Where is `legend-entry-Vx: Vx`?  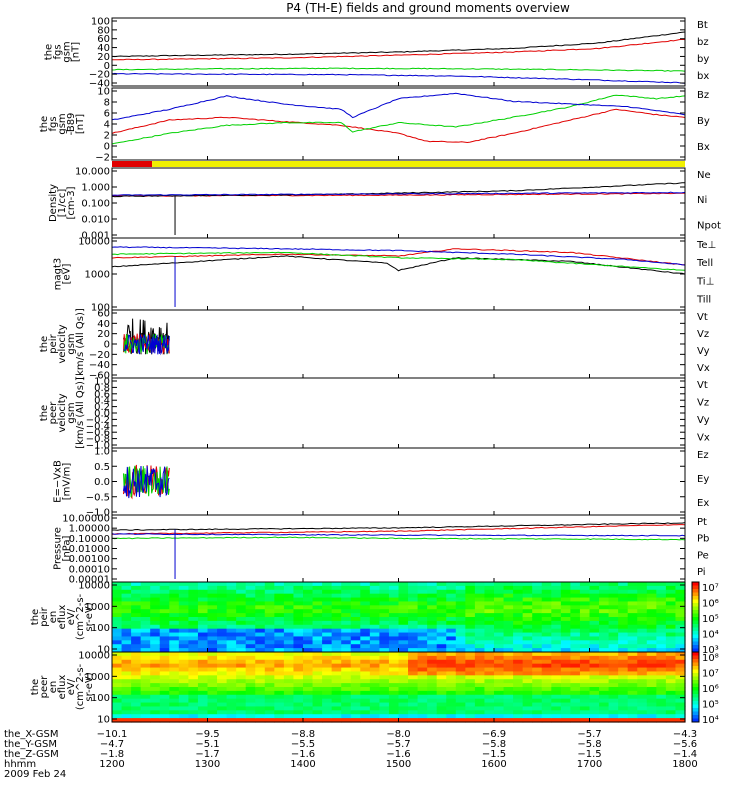 legend-entry-Vx: Vx is located at coordinates (703, 368).